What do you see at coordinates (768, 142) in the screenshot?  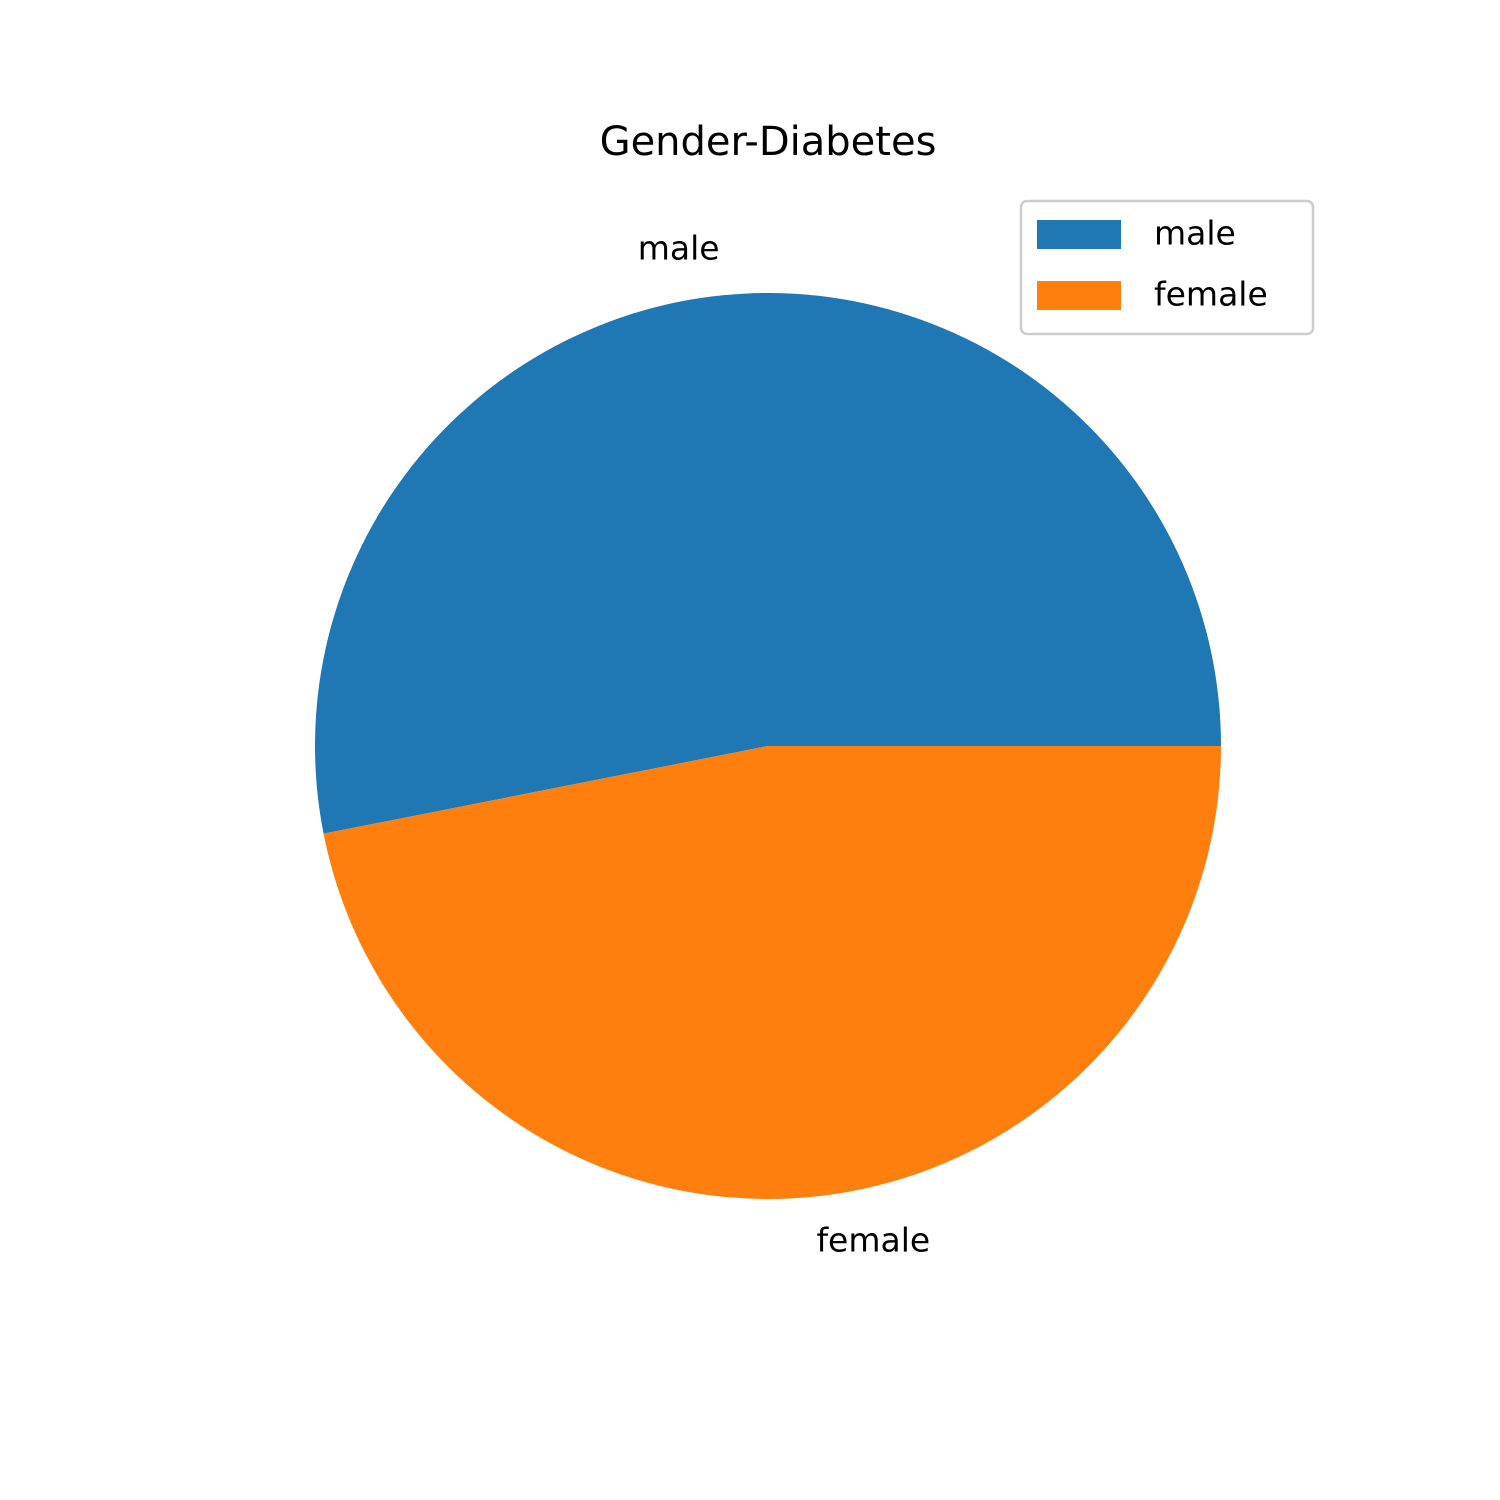 I see `chart-title: Gender-Diabetes` at bounding box center [768, 142].